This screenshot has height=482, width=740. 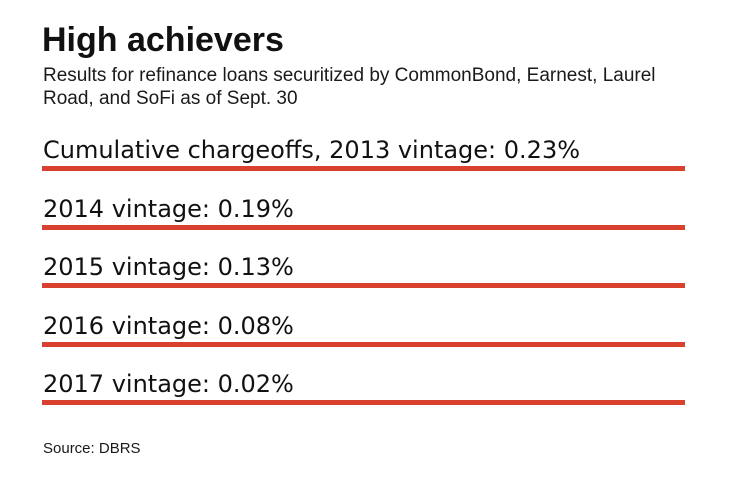 I want to click on row-label-2017: 2017 vintage: 0.02%, so click(x=168, y=384).